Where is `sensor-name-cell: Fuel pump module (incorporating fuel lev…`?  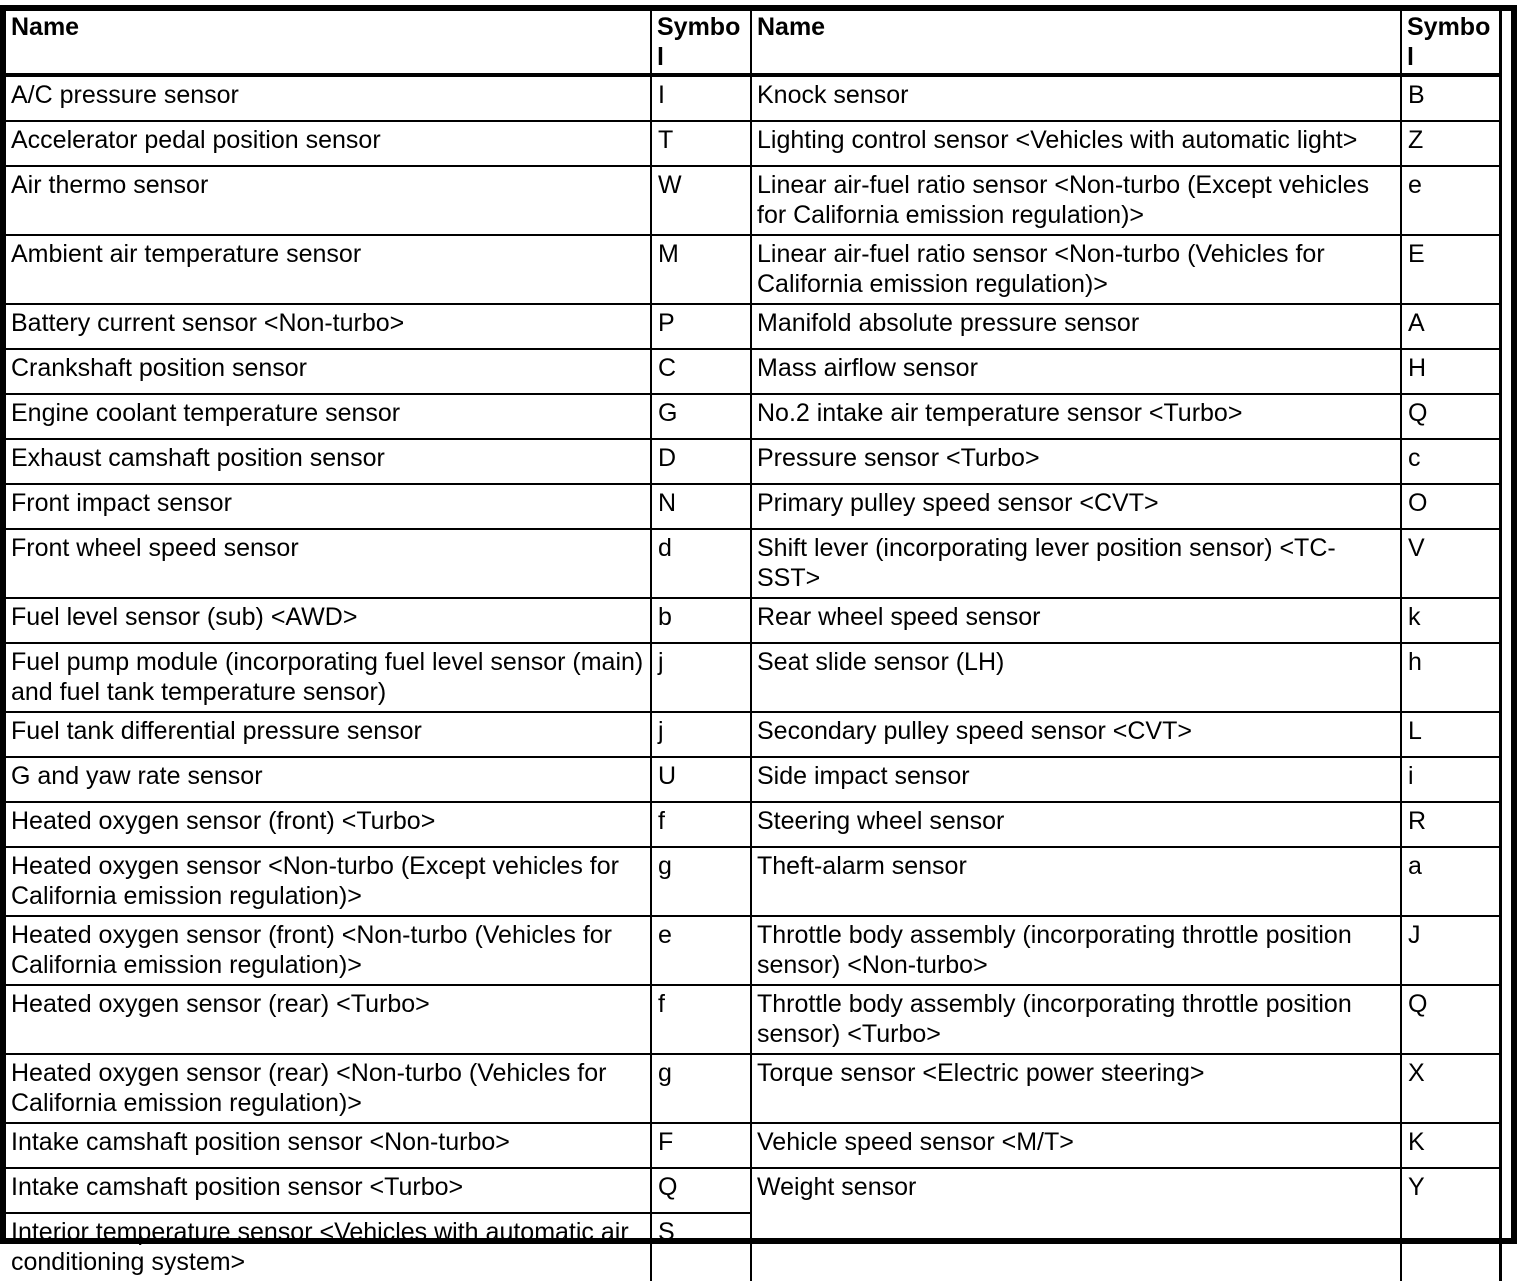
sensor-name-cell: Fuel pump module (incorporating fuel lev… is located at coordinates (329, 677).